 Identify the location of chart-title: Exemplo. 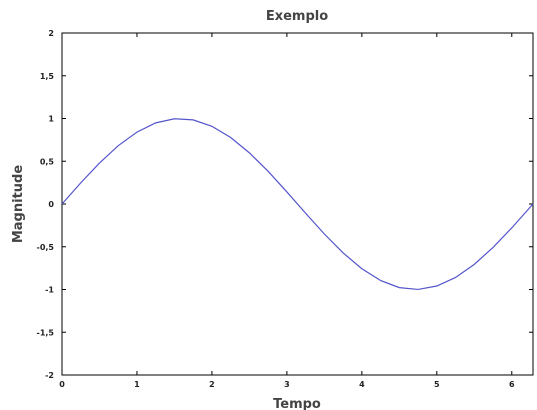
(297, 16).